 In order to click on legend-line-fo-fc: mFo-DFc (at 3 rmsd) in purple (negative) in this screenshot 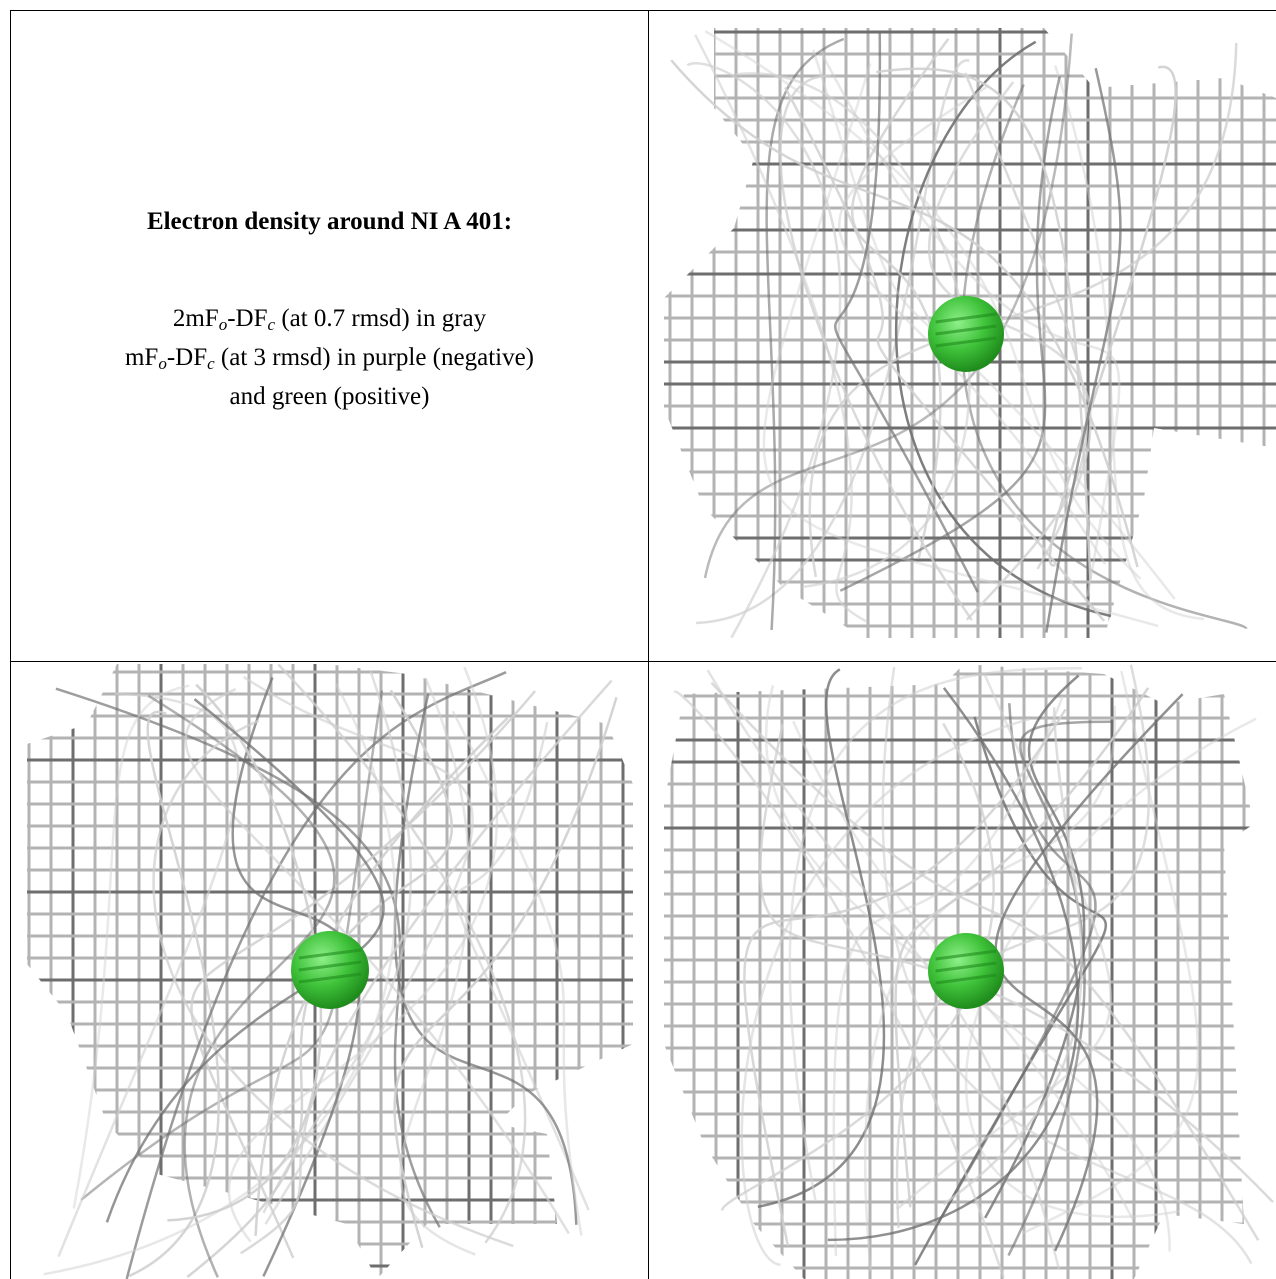, I will do `click(329, 358)`.